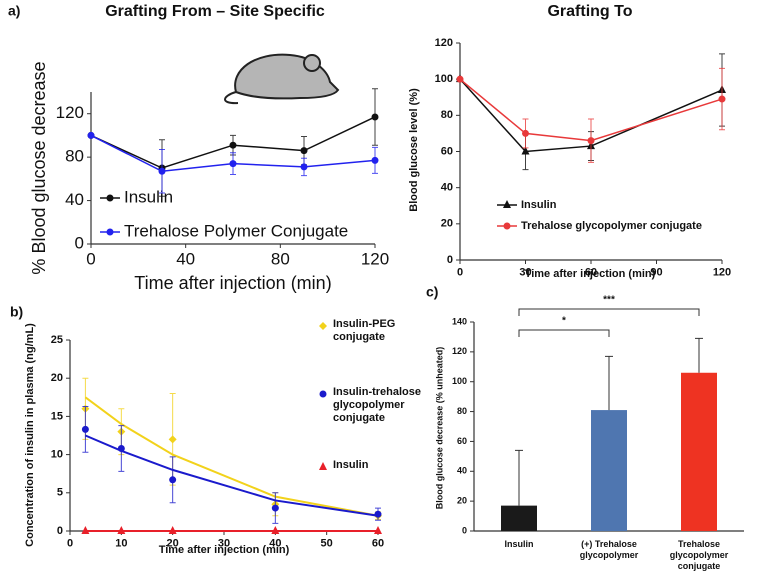  Describe the element at coordinates (609, 300) in the screenshot. I see `significance-label: ***` at that location.